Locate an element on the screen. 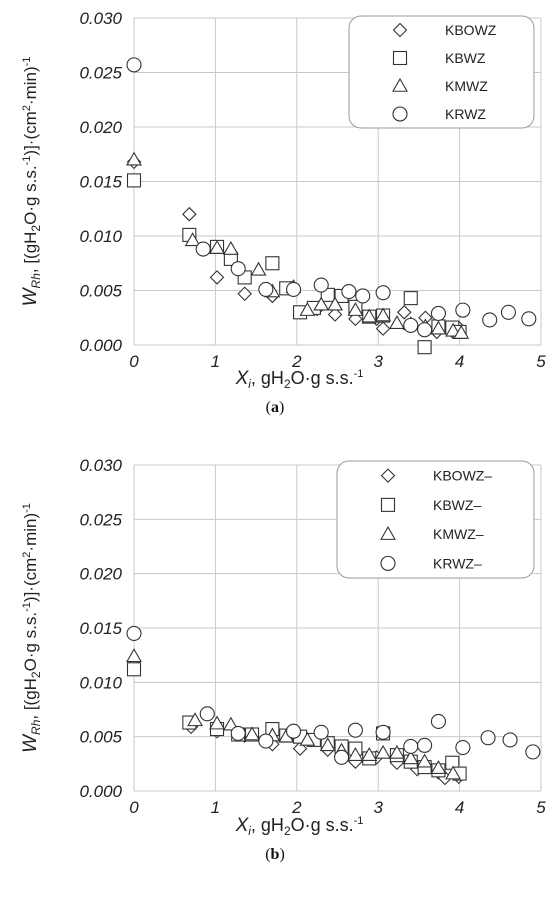  series-circle is located at coordinates (333, 695).